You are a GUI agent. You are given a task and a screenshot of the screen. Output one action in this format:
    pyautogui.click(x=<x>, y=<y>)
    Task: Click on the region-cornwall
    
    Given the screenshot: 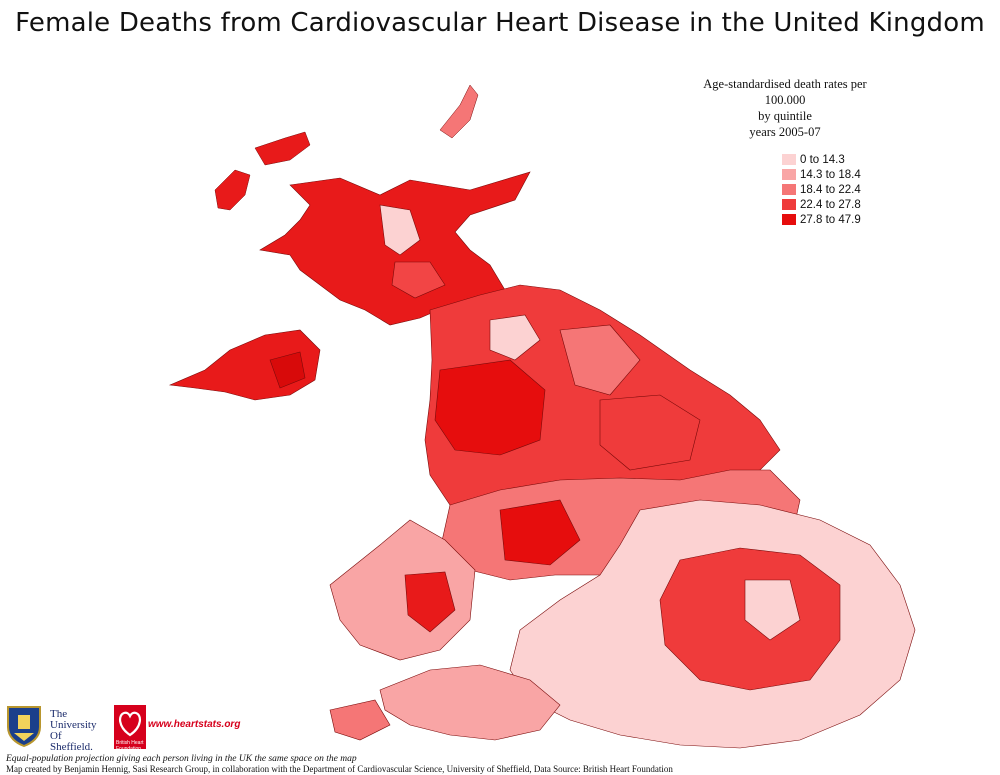 What is the action you would take?
    pyautogui.click(x=360, y=720)
    